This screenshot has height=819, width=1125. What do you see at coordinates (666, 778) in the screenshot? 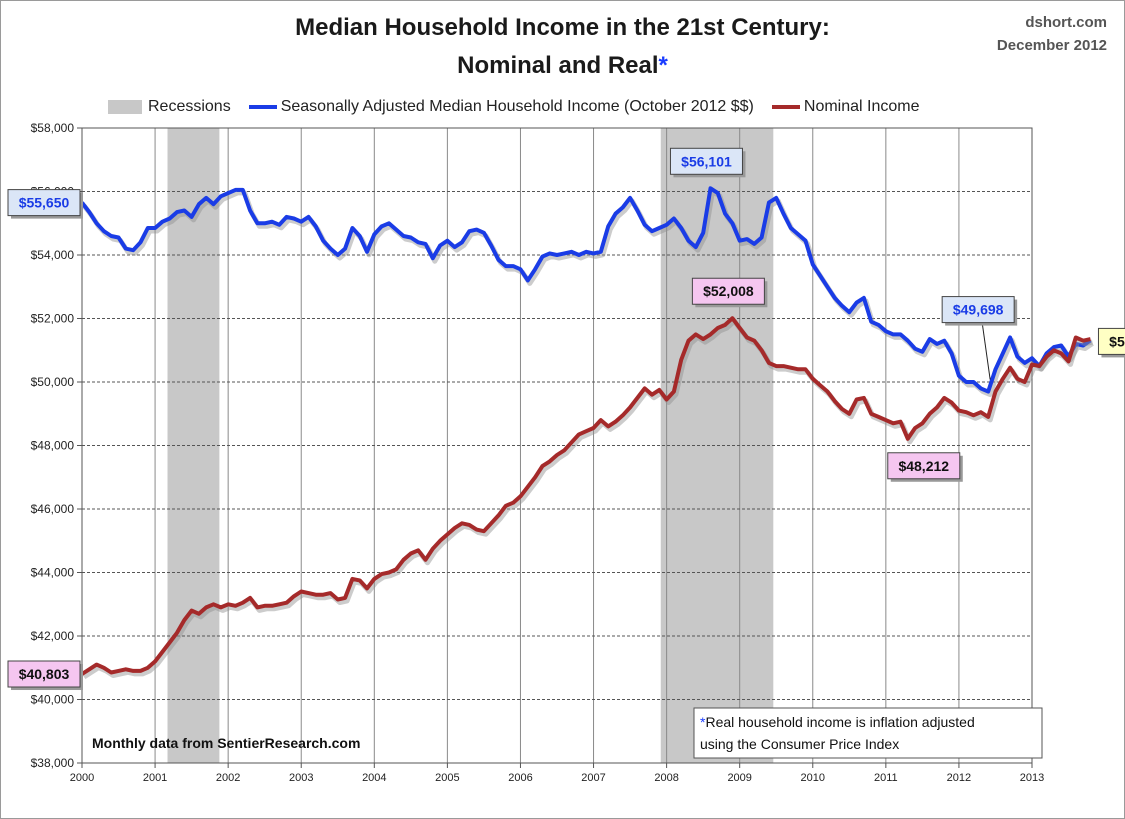
I see `x-tick-label-8: 2008` at bounding box center [666, 778].